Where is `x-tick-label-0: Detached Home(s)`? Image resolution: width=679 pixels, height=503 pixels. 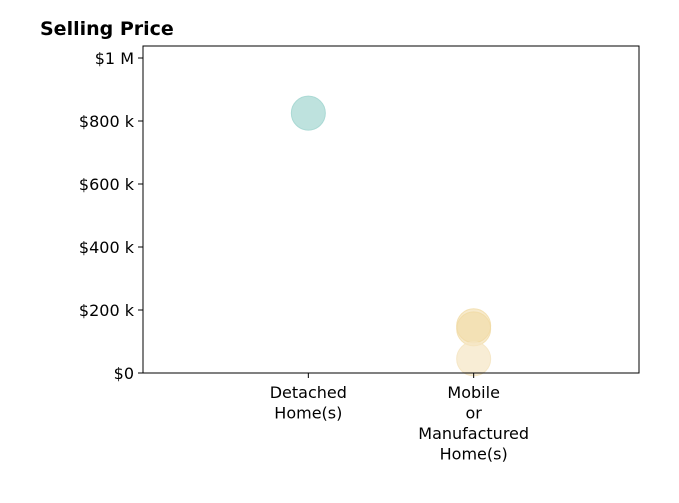 x-tick-label-0: Detached Home(s) is located at coordinates (308, 403).